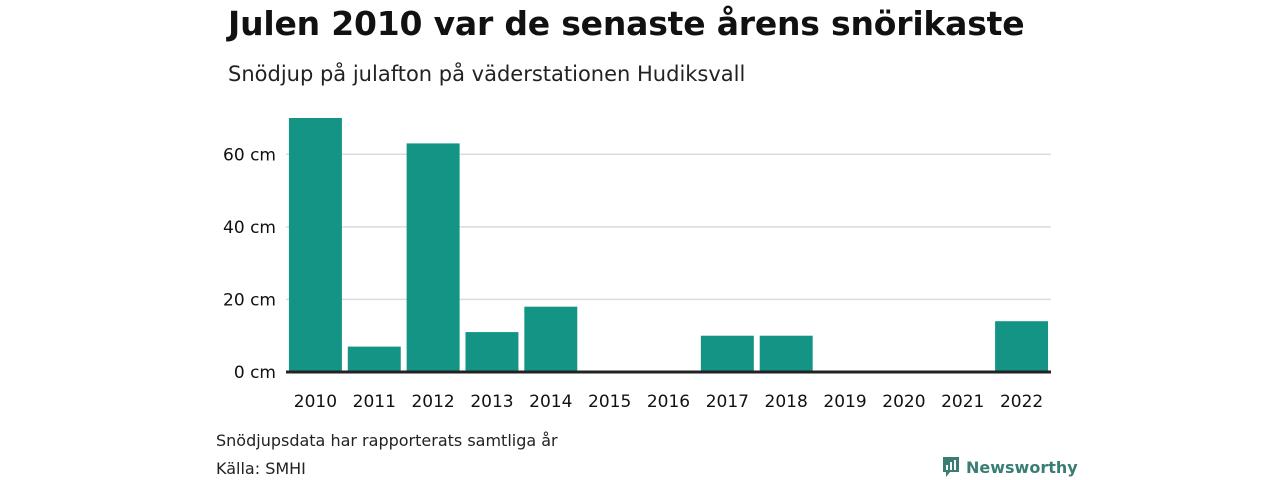 This screenshot has width=1280, height=480. Describe the element at coordinates (249, 228) in the screenshot. I see `y-tick-label: 40 cm` at that location.